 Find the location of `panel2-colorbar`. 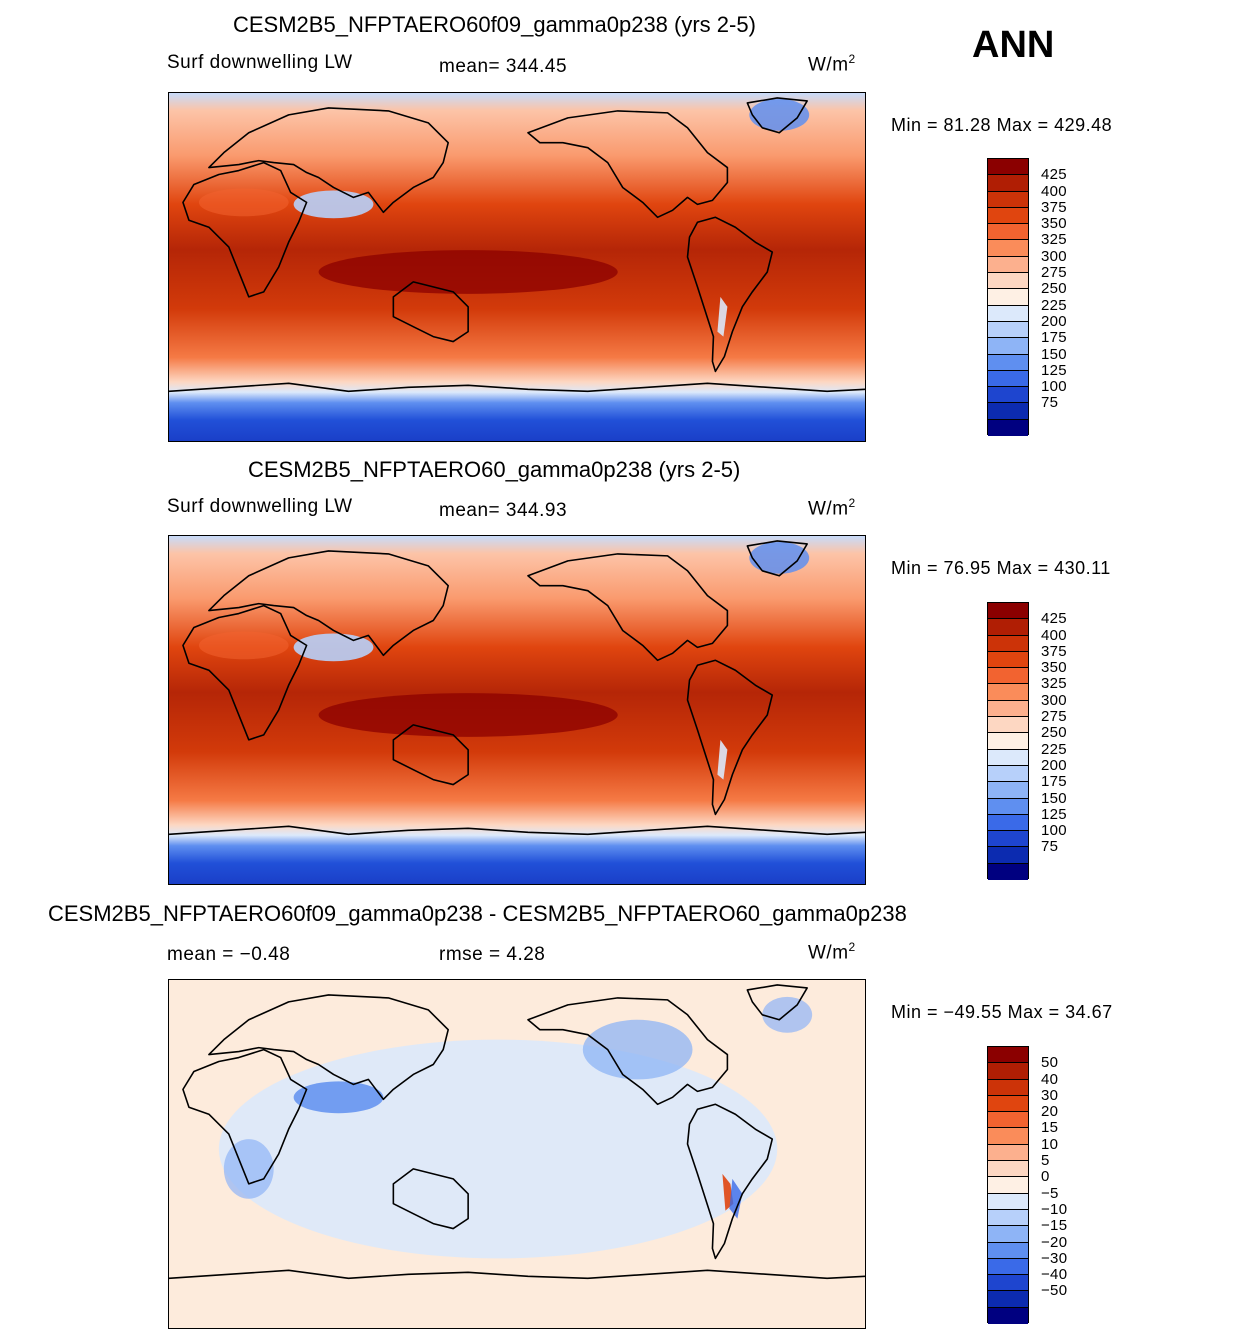

panel2-colorbar is located at coordinates (1008, 741).